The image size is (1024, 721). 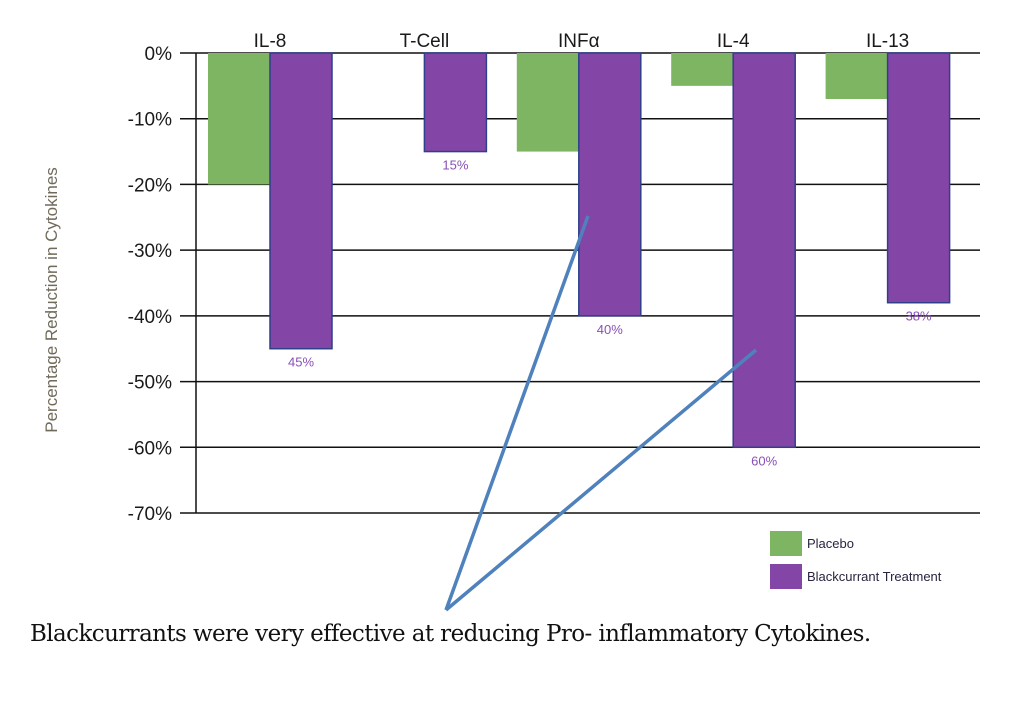 I want to click on data-label: 38%, so click(x=919, y=316).